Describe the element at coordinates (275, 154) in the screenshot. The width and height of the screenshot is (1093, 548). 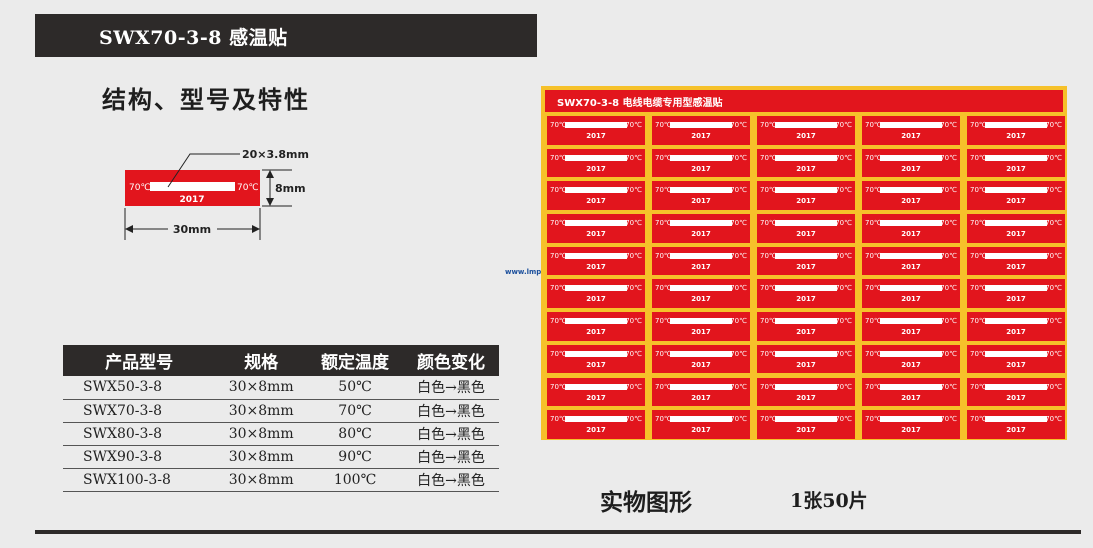
I see `size-label: 20×3.8mm` at that location.